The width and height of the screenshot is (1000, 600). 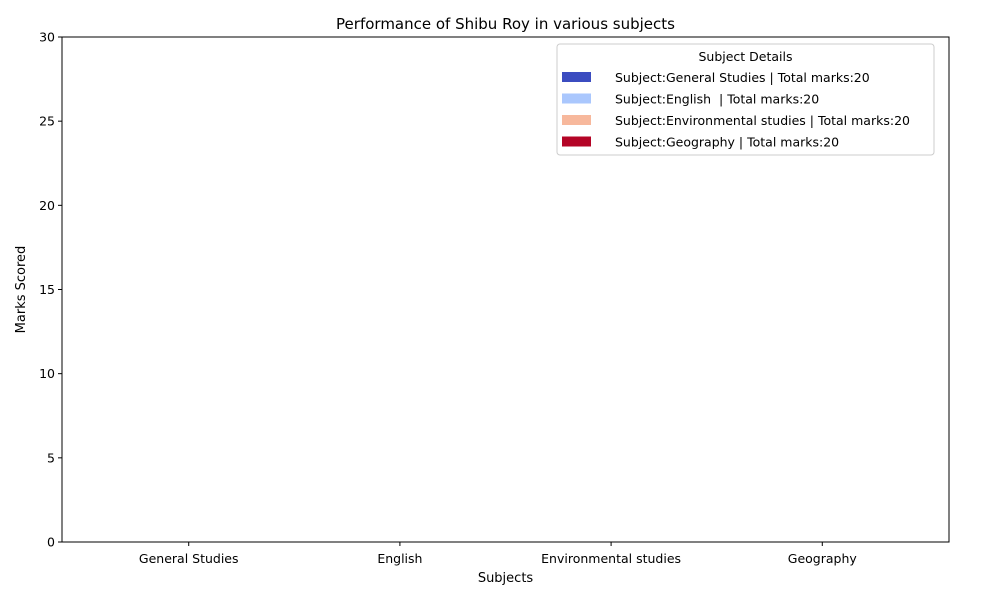 I want to click on x-tick-label: Geography, so click(x=823, y=558).